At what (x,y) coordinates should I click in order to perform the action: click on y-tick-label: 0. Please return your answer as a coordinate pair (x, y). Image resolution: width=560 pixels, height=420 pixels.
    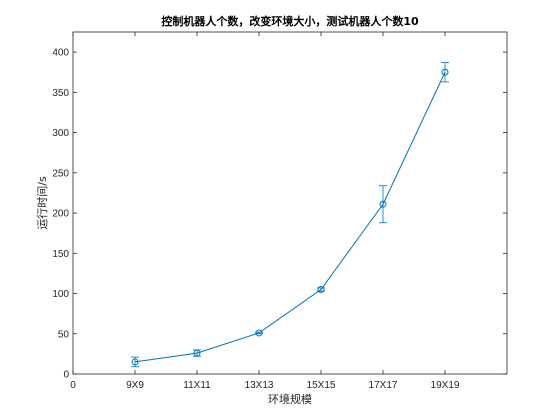
    Looking at the image, I should click on (66, 375).